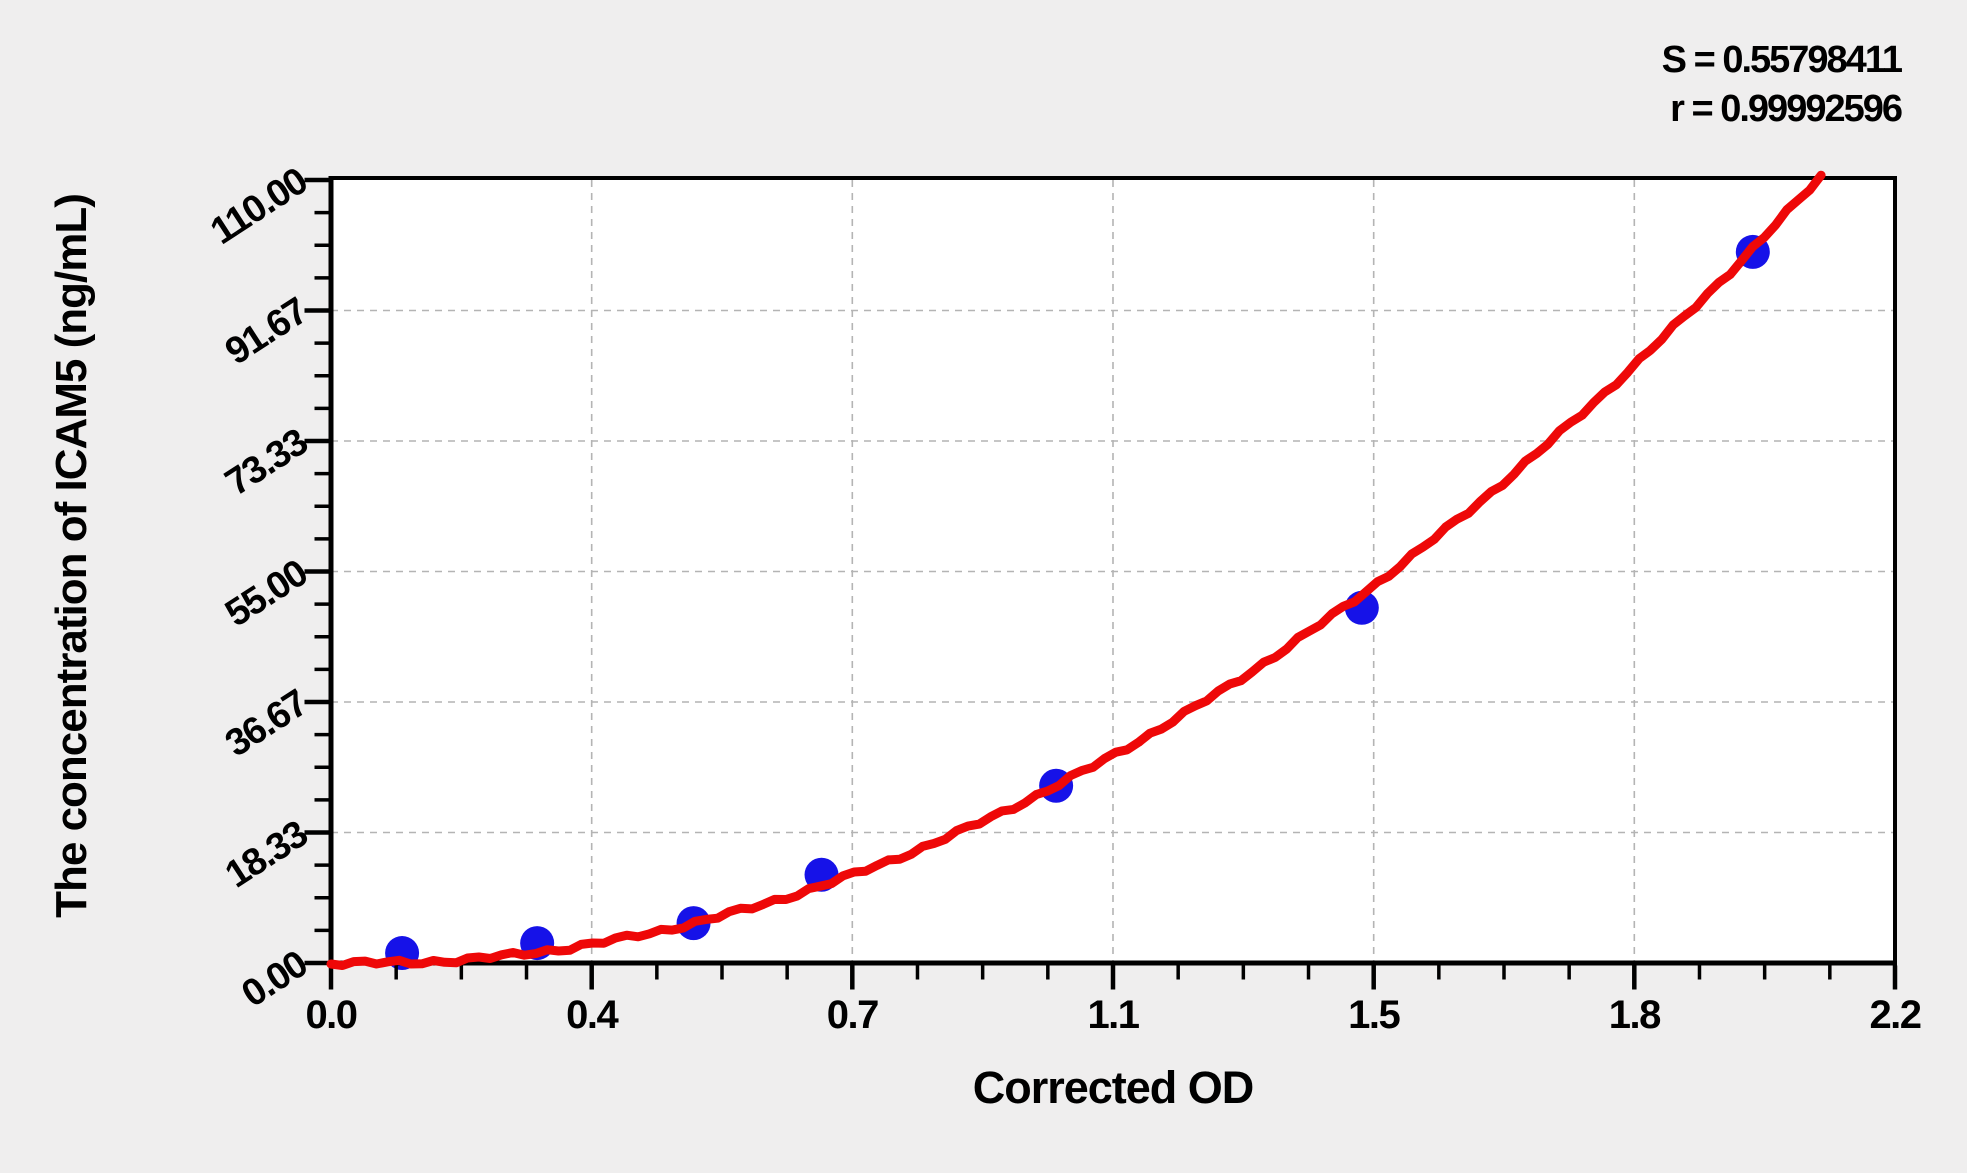 This screenshot has width=1967, height=1173. What do you see at coordinates (1113, 1015) in the screenshot?
I see `x-tick-label: 1.1` at bounding box center [1113, 1015].